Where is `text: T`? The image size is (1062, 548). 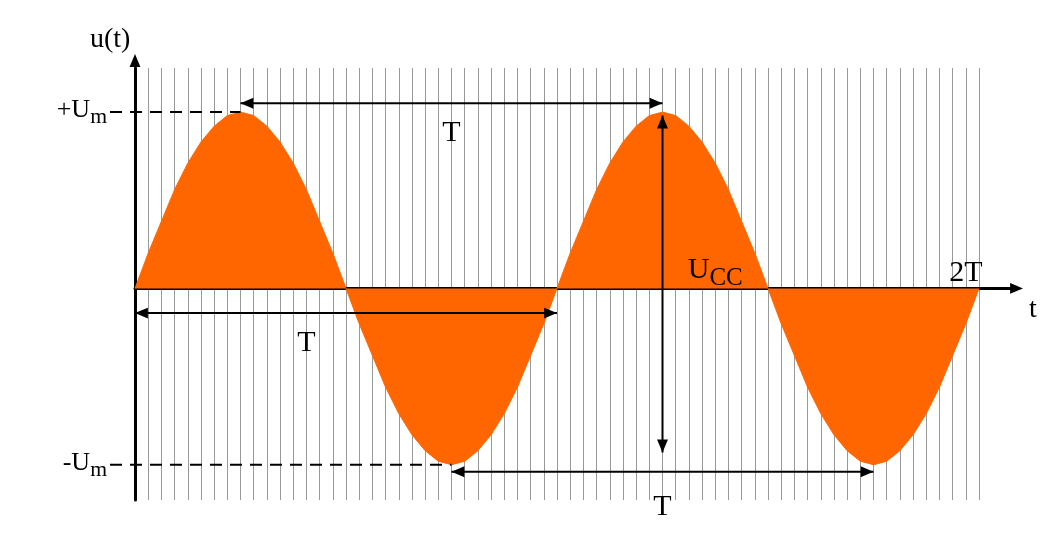 text: T is located at coordinates (662, 505).